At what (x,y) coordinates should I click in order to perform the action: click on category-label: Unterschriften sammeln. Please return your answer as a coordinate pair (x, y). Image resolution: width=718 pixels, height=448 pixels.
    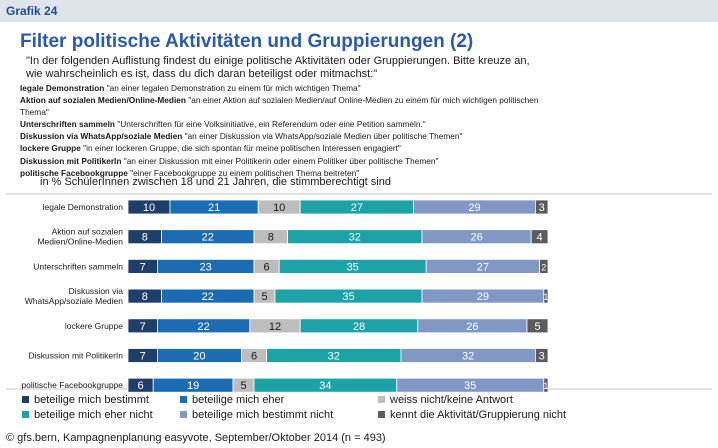
    Looking at the image, I should click on (78, 266).